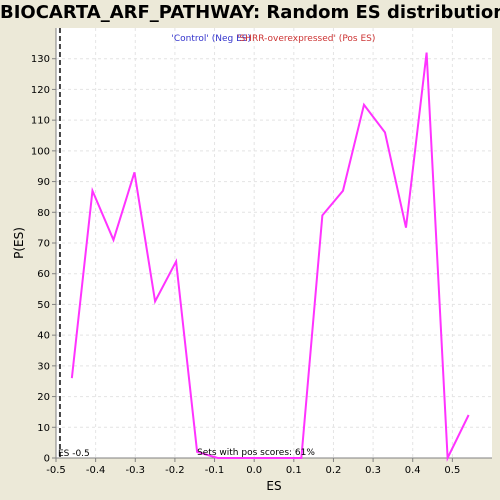  Describe the element at coordinates (43, 428) in the screenshot. I see `y-tick-label: 10` at that location.